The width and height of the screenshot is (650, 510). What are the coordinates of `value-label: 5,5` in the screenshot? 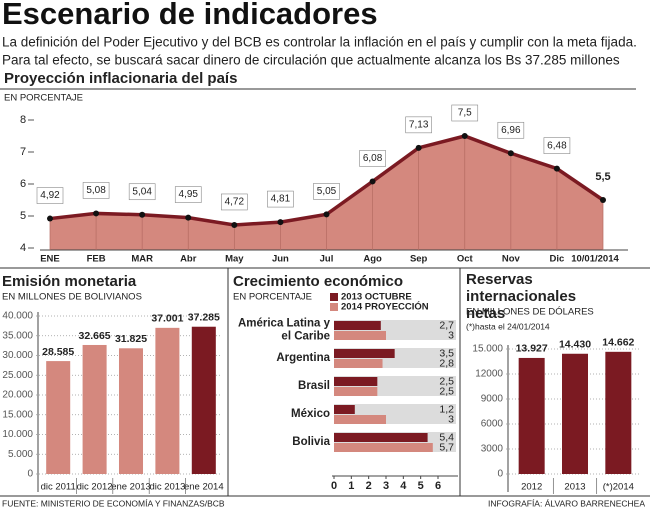 It's located at (602, 177).